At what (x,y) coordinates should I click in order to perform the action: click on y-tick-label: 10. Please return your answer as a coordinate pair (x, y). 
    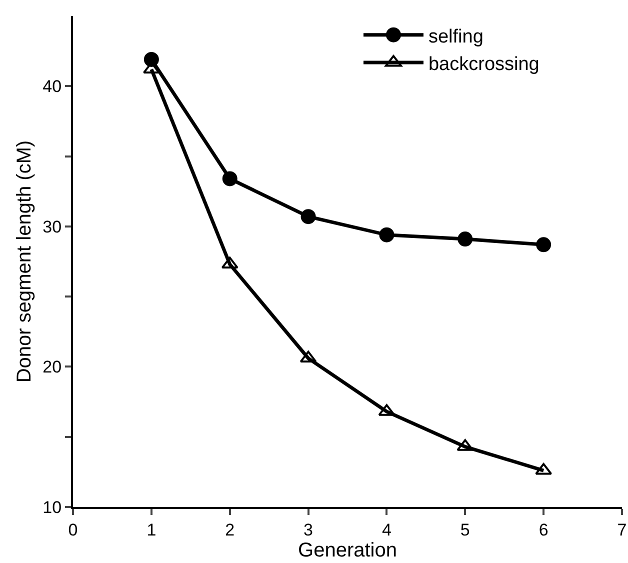
    Looking at the image, I should click on (52, 507).